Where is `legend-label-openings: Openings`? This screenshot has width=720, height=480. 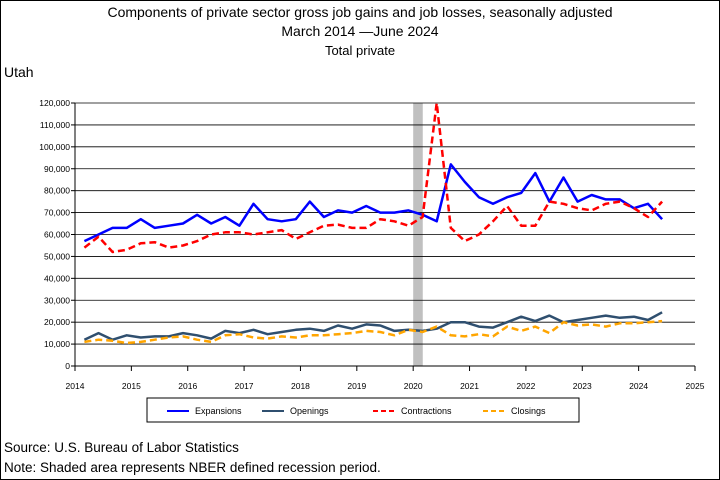
legend-label-openings: Openings is located at coordinates (309, 411).